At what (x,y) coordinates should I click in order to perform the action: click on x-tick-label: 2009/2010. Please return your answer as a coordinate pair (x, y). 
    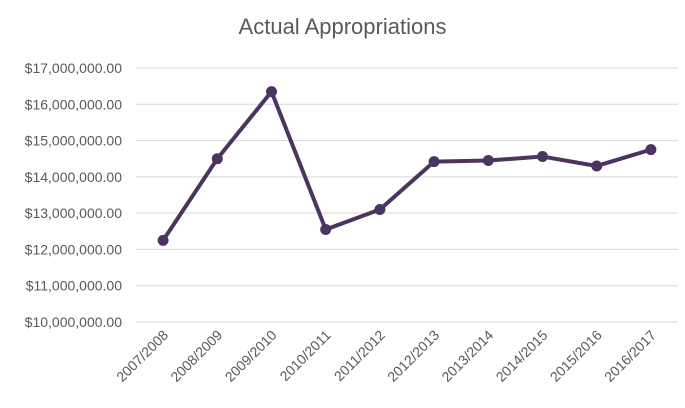
    Looking at the image, I should click on (251, 356).